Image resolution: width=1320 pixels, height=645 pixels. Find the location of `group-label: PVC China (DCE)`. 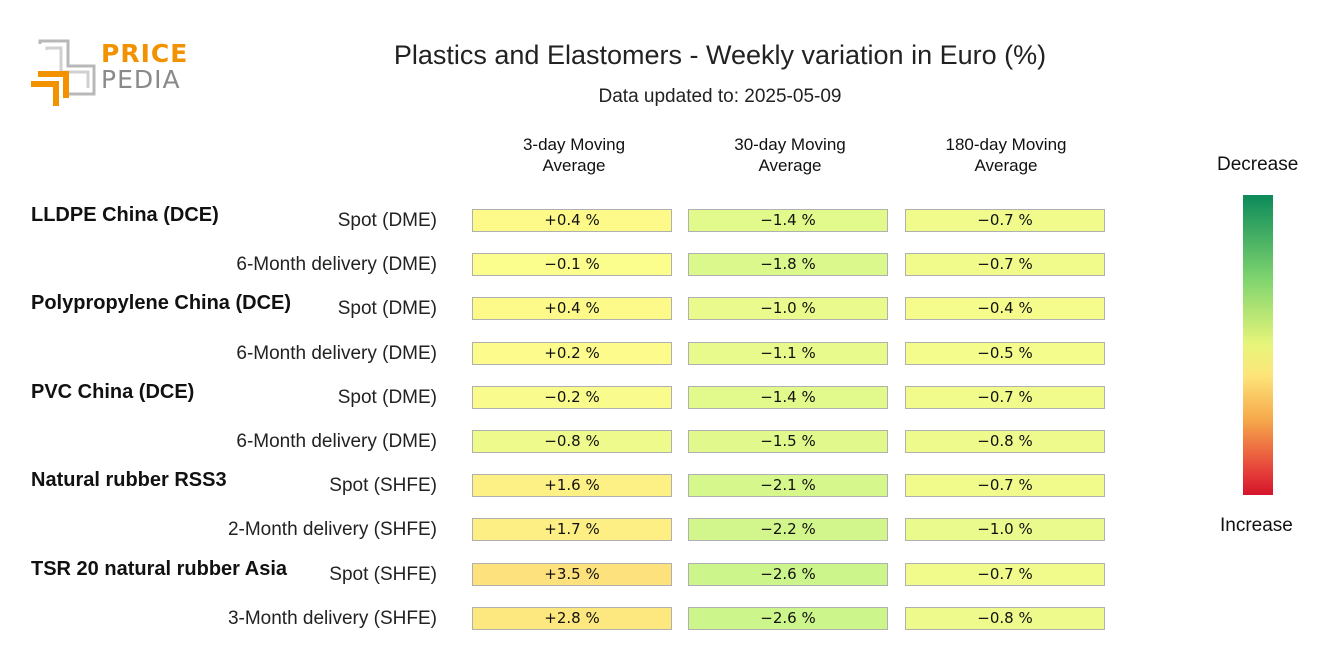

group-label: PVC China (DCE) is located at coordinates (113, 391).